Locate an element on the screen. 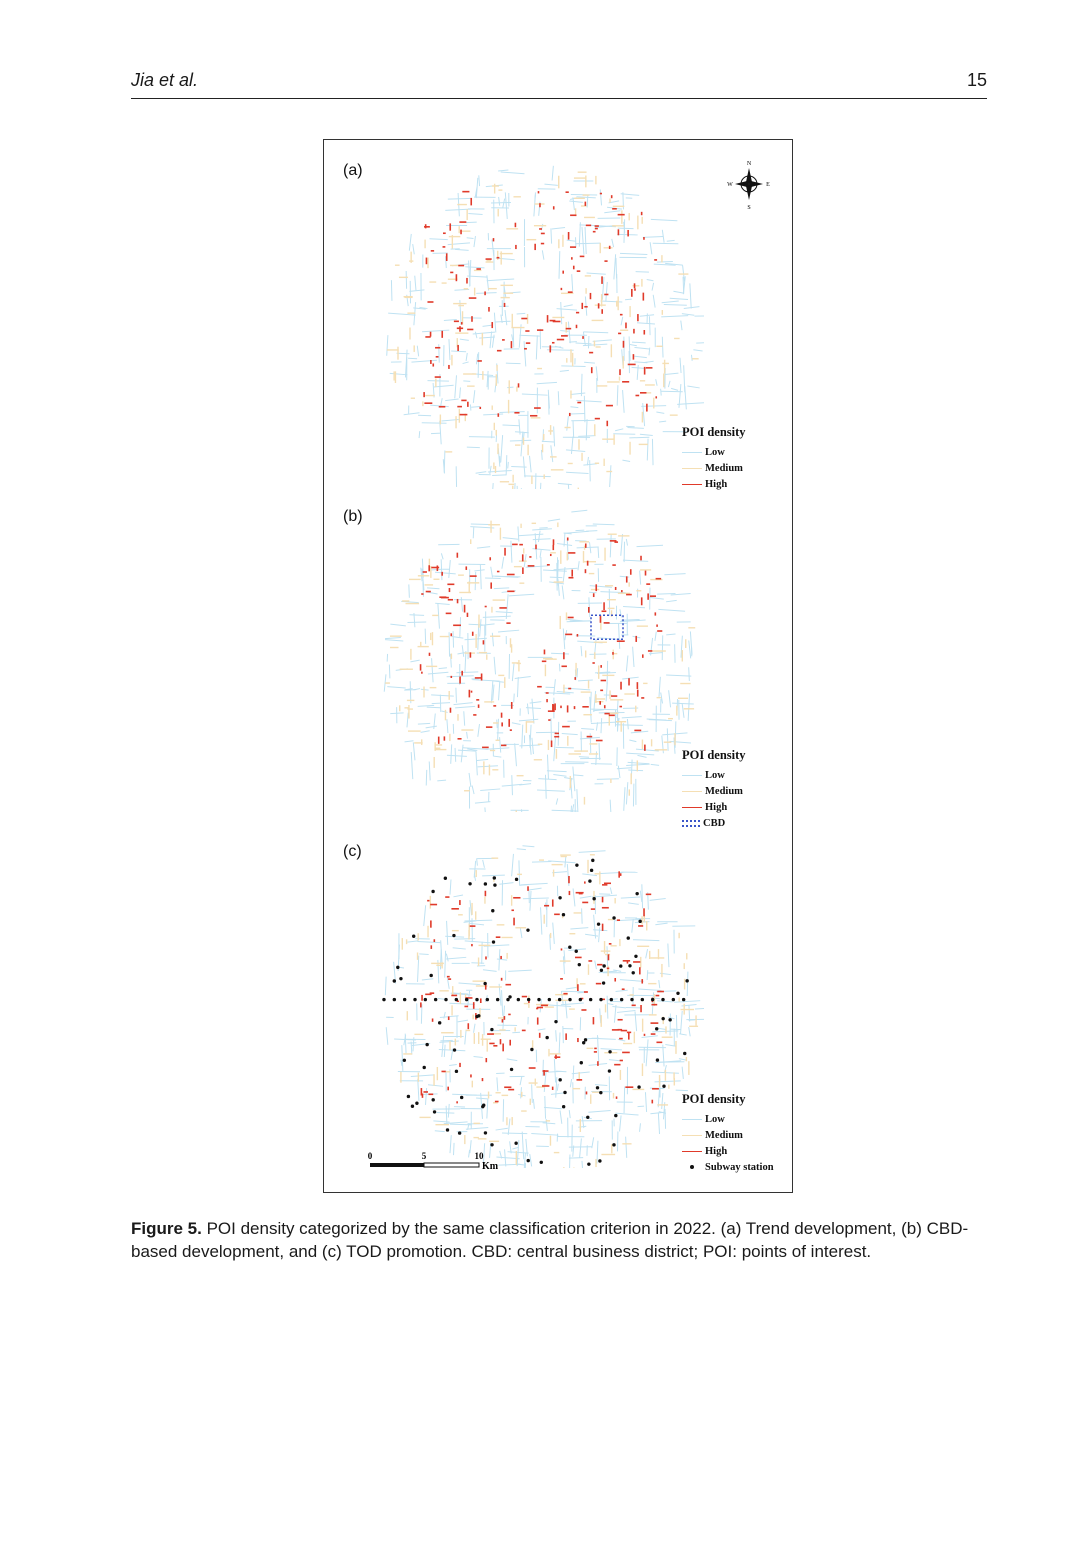 The image size is (1080, 1545). scale-tick-0: 0 is located at coordinates (370, 1156).